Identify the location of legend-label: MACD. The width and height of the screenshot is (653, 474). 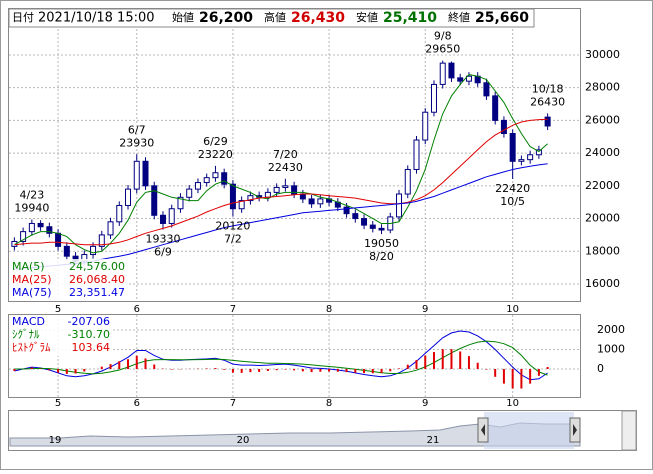
(28, 321).